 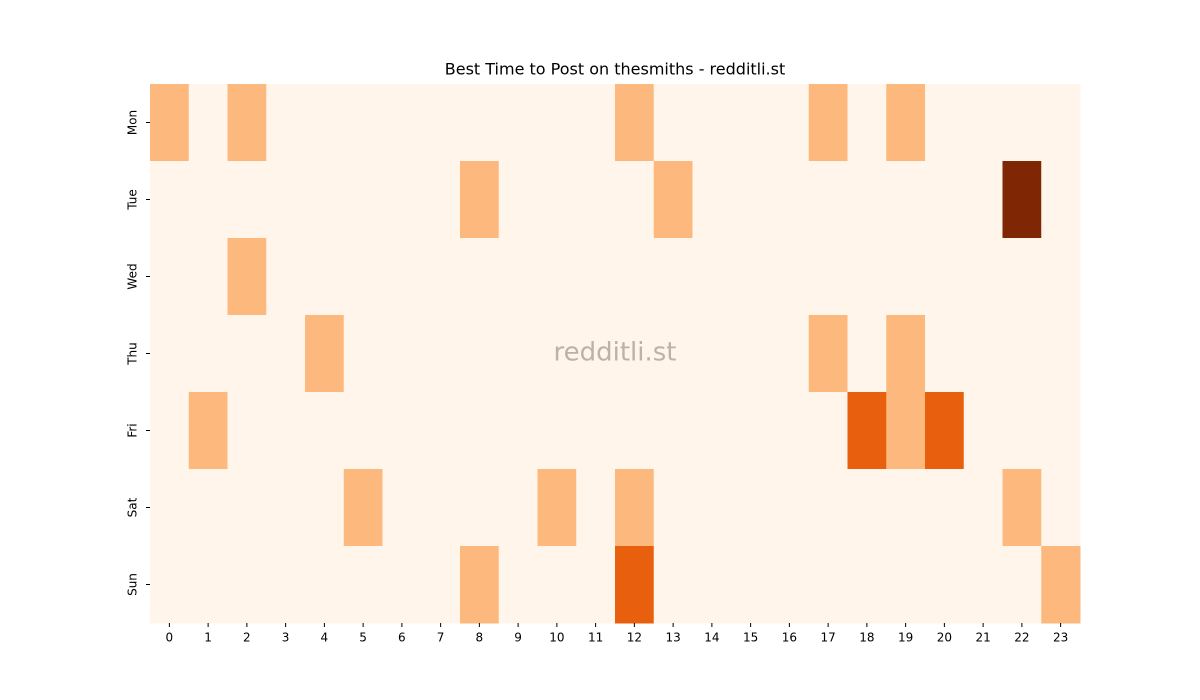 I want to click on x-tick-label: 21, so click(x=982, y=638).